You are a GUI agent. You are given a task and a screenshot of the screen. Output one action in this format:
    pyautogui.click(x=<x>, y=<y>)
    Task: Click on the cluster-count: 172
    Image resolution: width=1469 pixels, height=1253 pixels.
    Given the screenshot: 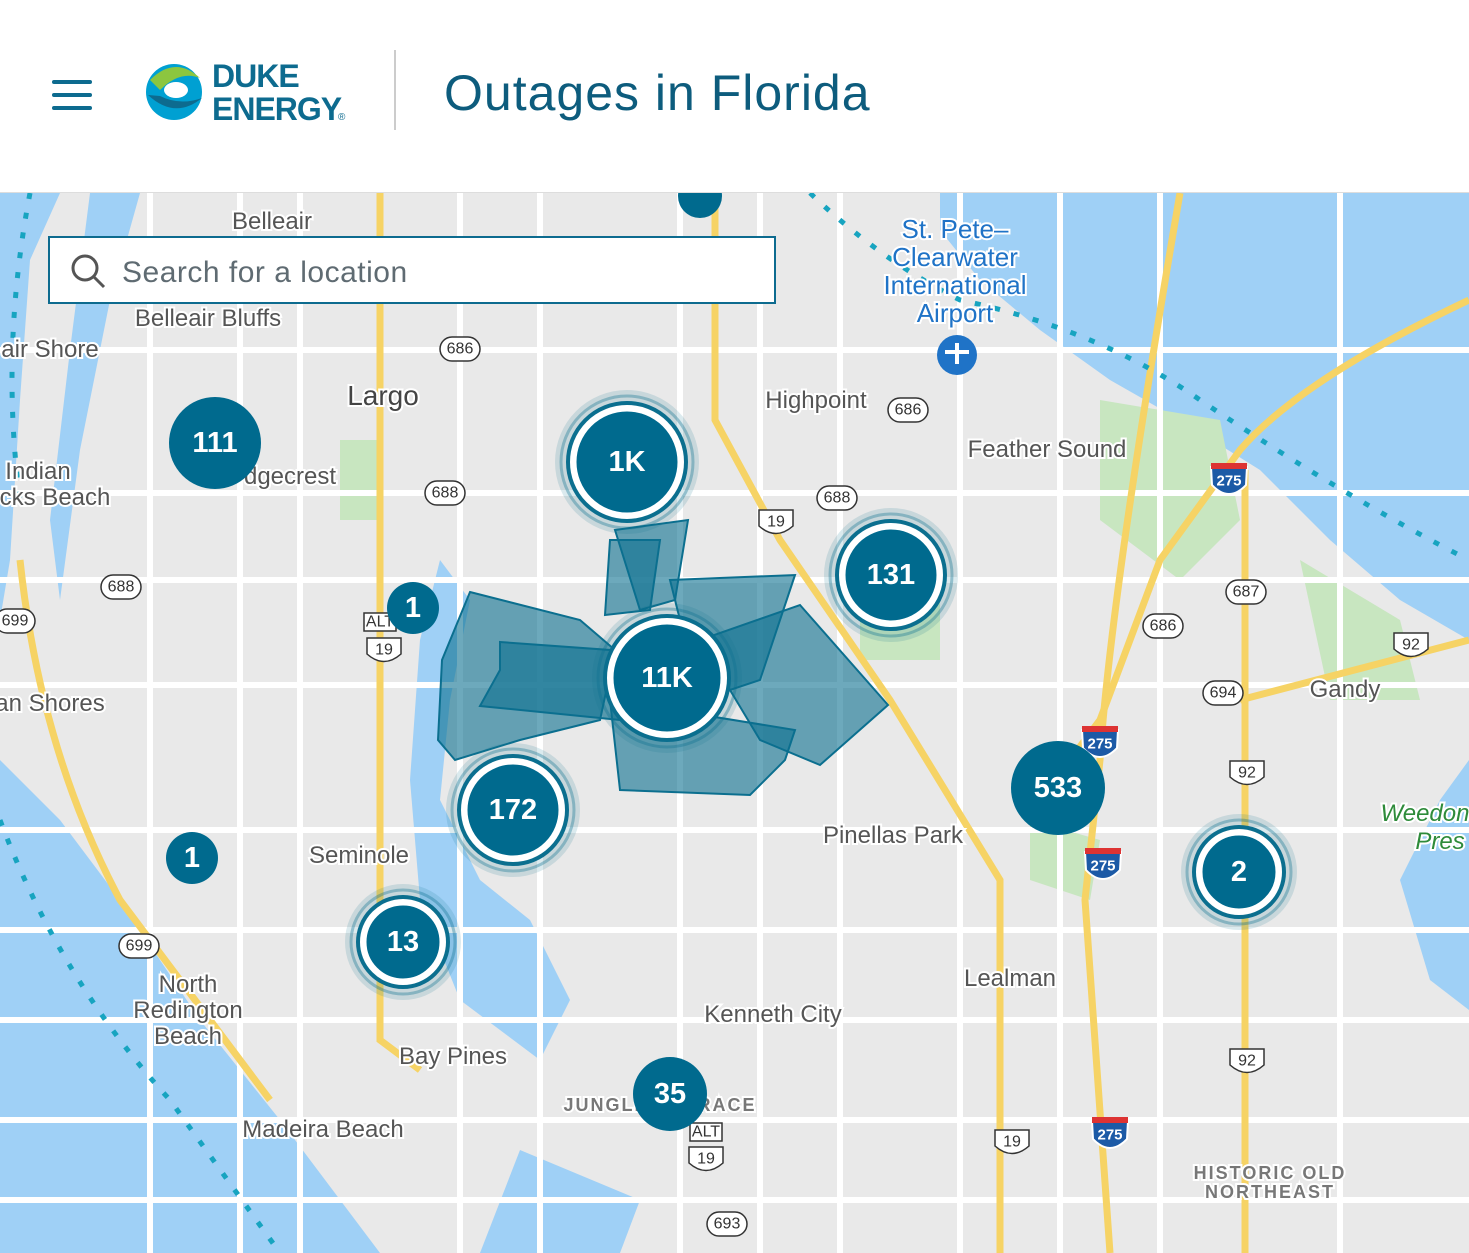 What is the action you would take?
    pyautogui.click(x=513, y=810)
    